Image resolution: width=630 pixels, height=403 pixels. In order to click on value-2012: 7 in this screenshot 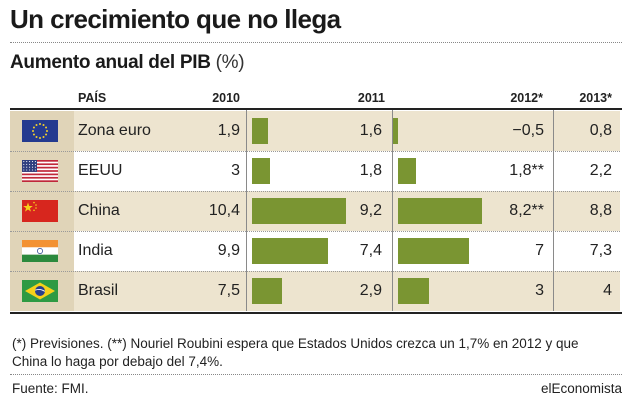, I will do `click(539, 250)`.